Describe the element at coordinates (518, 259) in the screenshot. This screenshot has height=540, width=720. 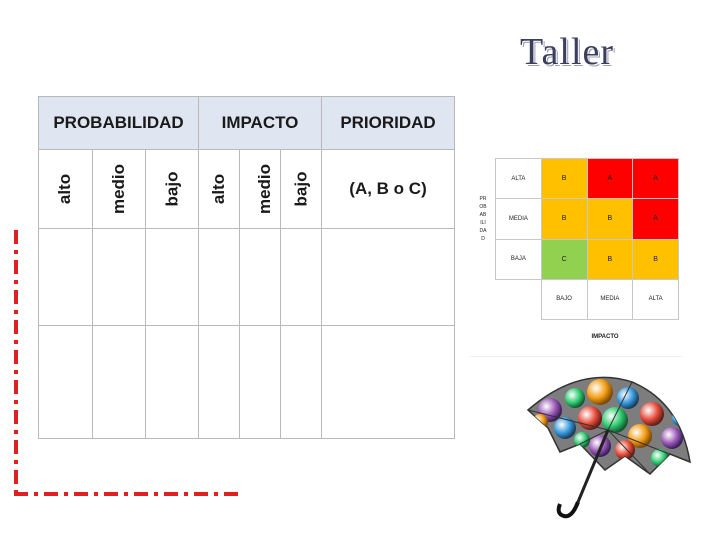
I see `matrix-row-label: BAJA` at that location.